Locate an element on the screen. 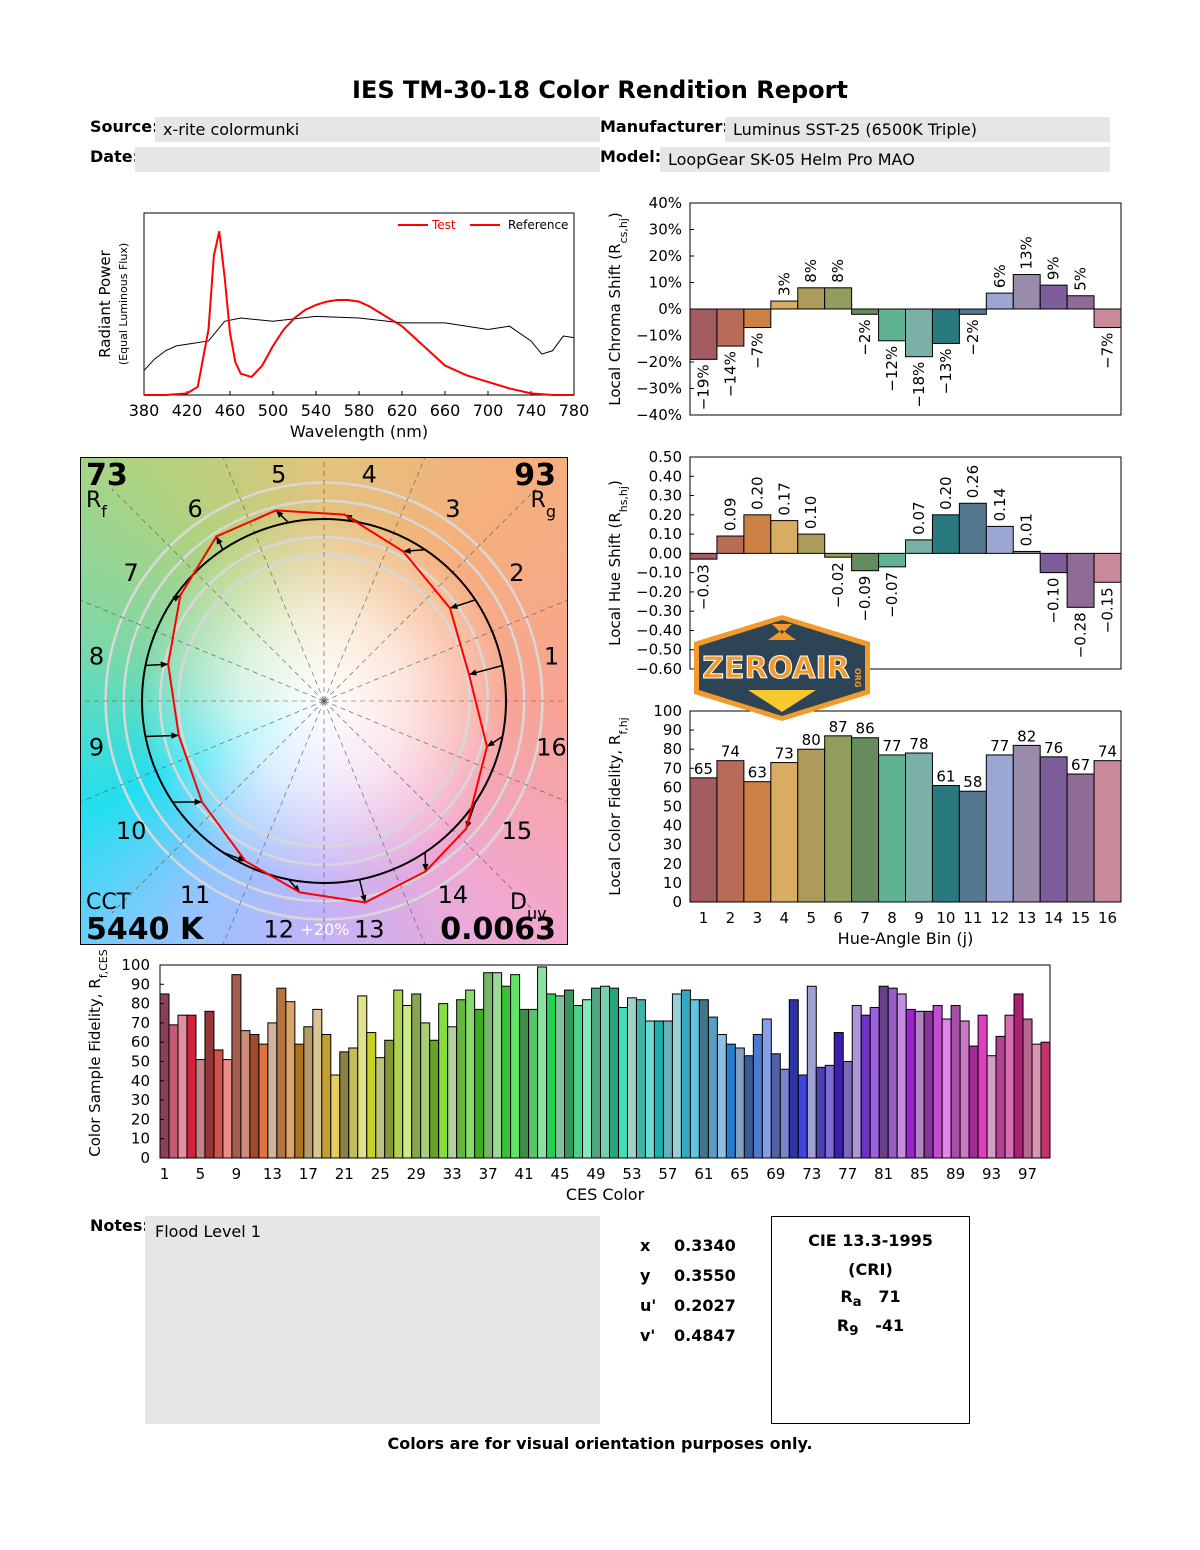 The width and height of the screenshot is (1200, 1550). x-tick-label: 73 is located at coordinates (811, 1174).